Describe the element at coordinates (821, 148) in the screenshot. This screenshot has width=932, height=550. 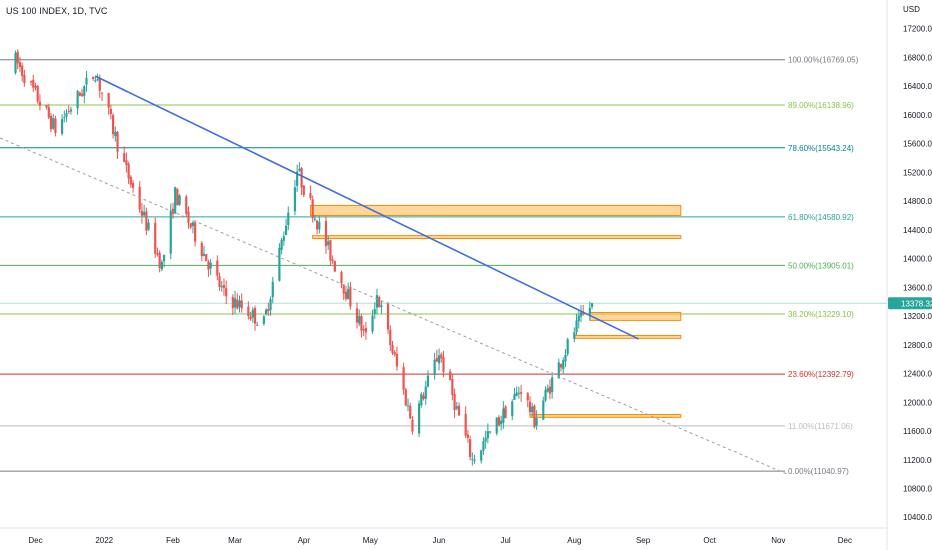
I see `fib-level-label: 78.60%(15543.24)` at that location.